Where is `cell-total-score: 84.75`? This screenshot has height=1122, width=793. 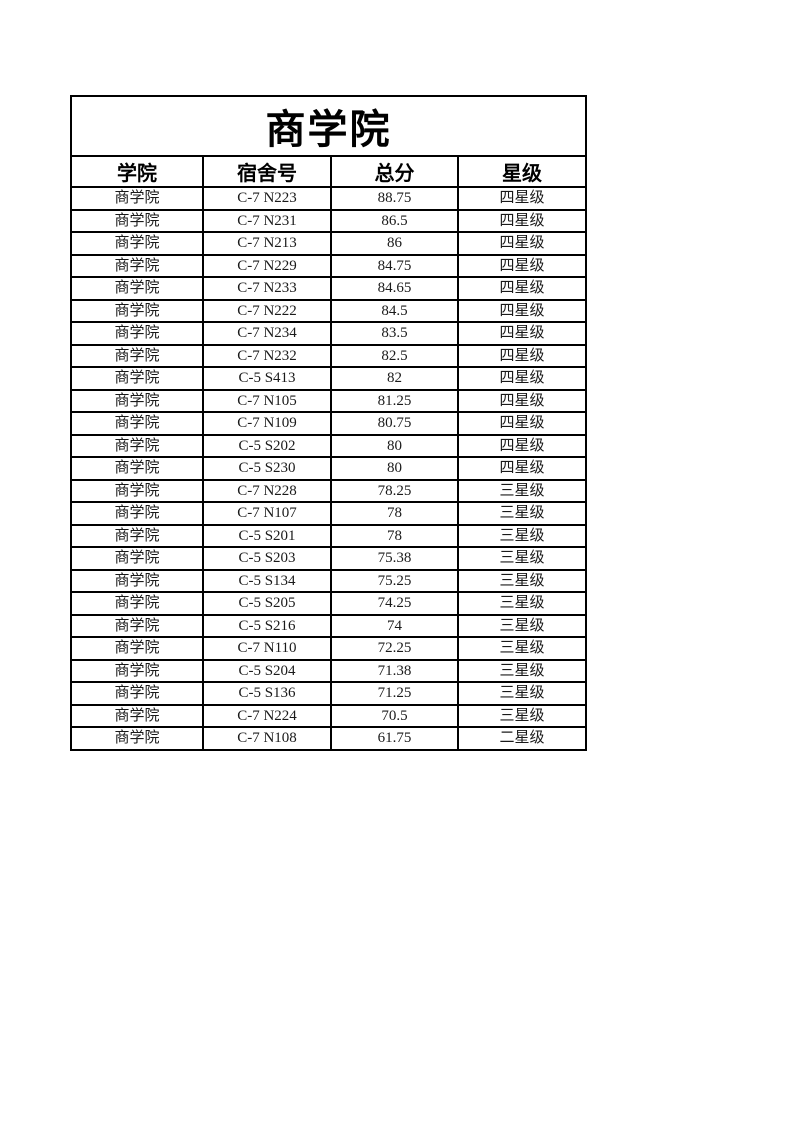 cell-total-score: 84.75 is located at coordinates (394, 265).